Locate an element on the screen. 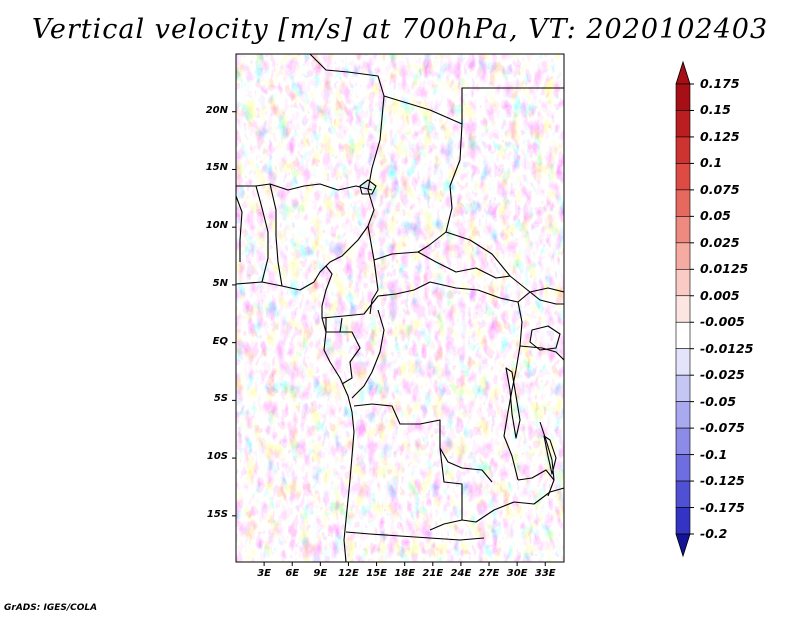 The image size is (800, 618). colorbar-bottom-arrow is located at coordinates (683, 545).